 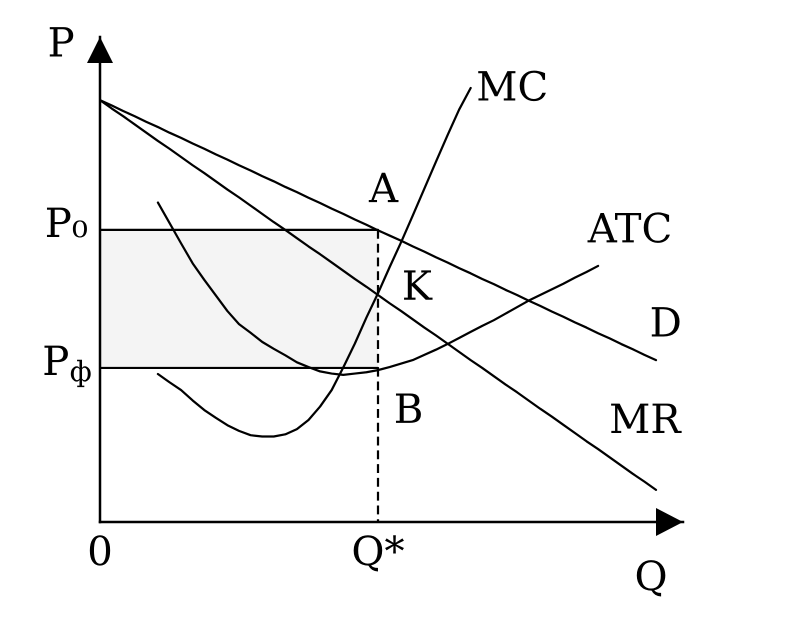 What do you see at coordinates (379, 553) in the screenshot?
I see `x-tick-label: Q*` at bounding box center [379, 553].